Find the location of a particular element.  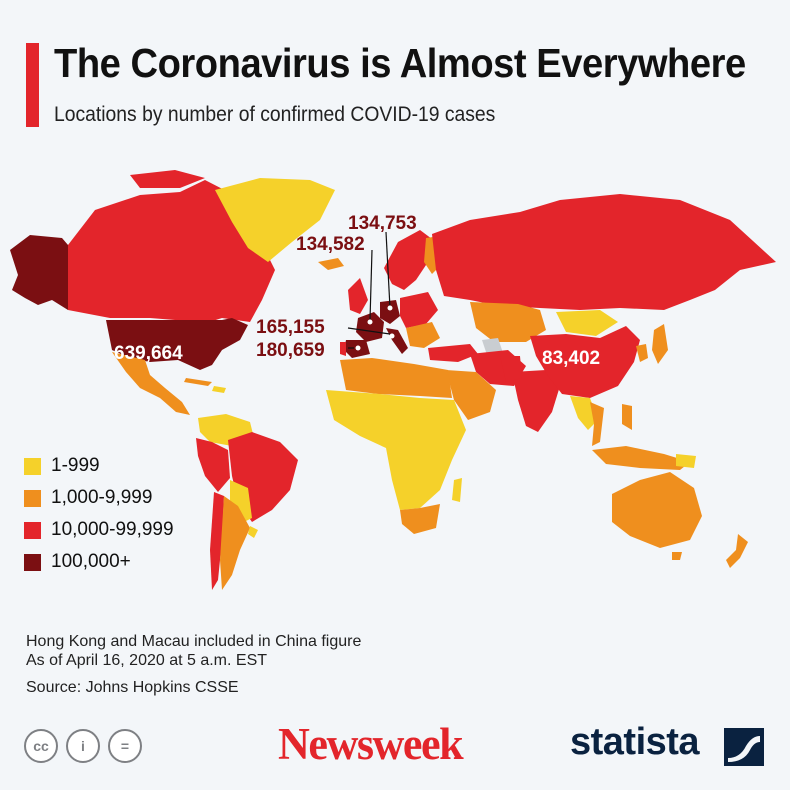

legend-label: 100,000+ is located at coordinates (91, 561).